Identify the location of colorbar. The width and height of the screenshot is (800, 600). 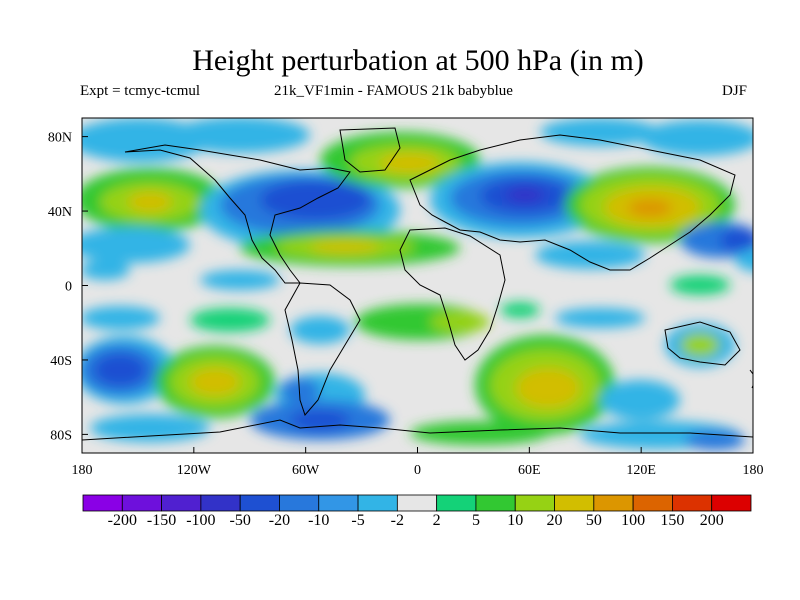
(417, 503).